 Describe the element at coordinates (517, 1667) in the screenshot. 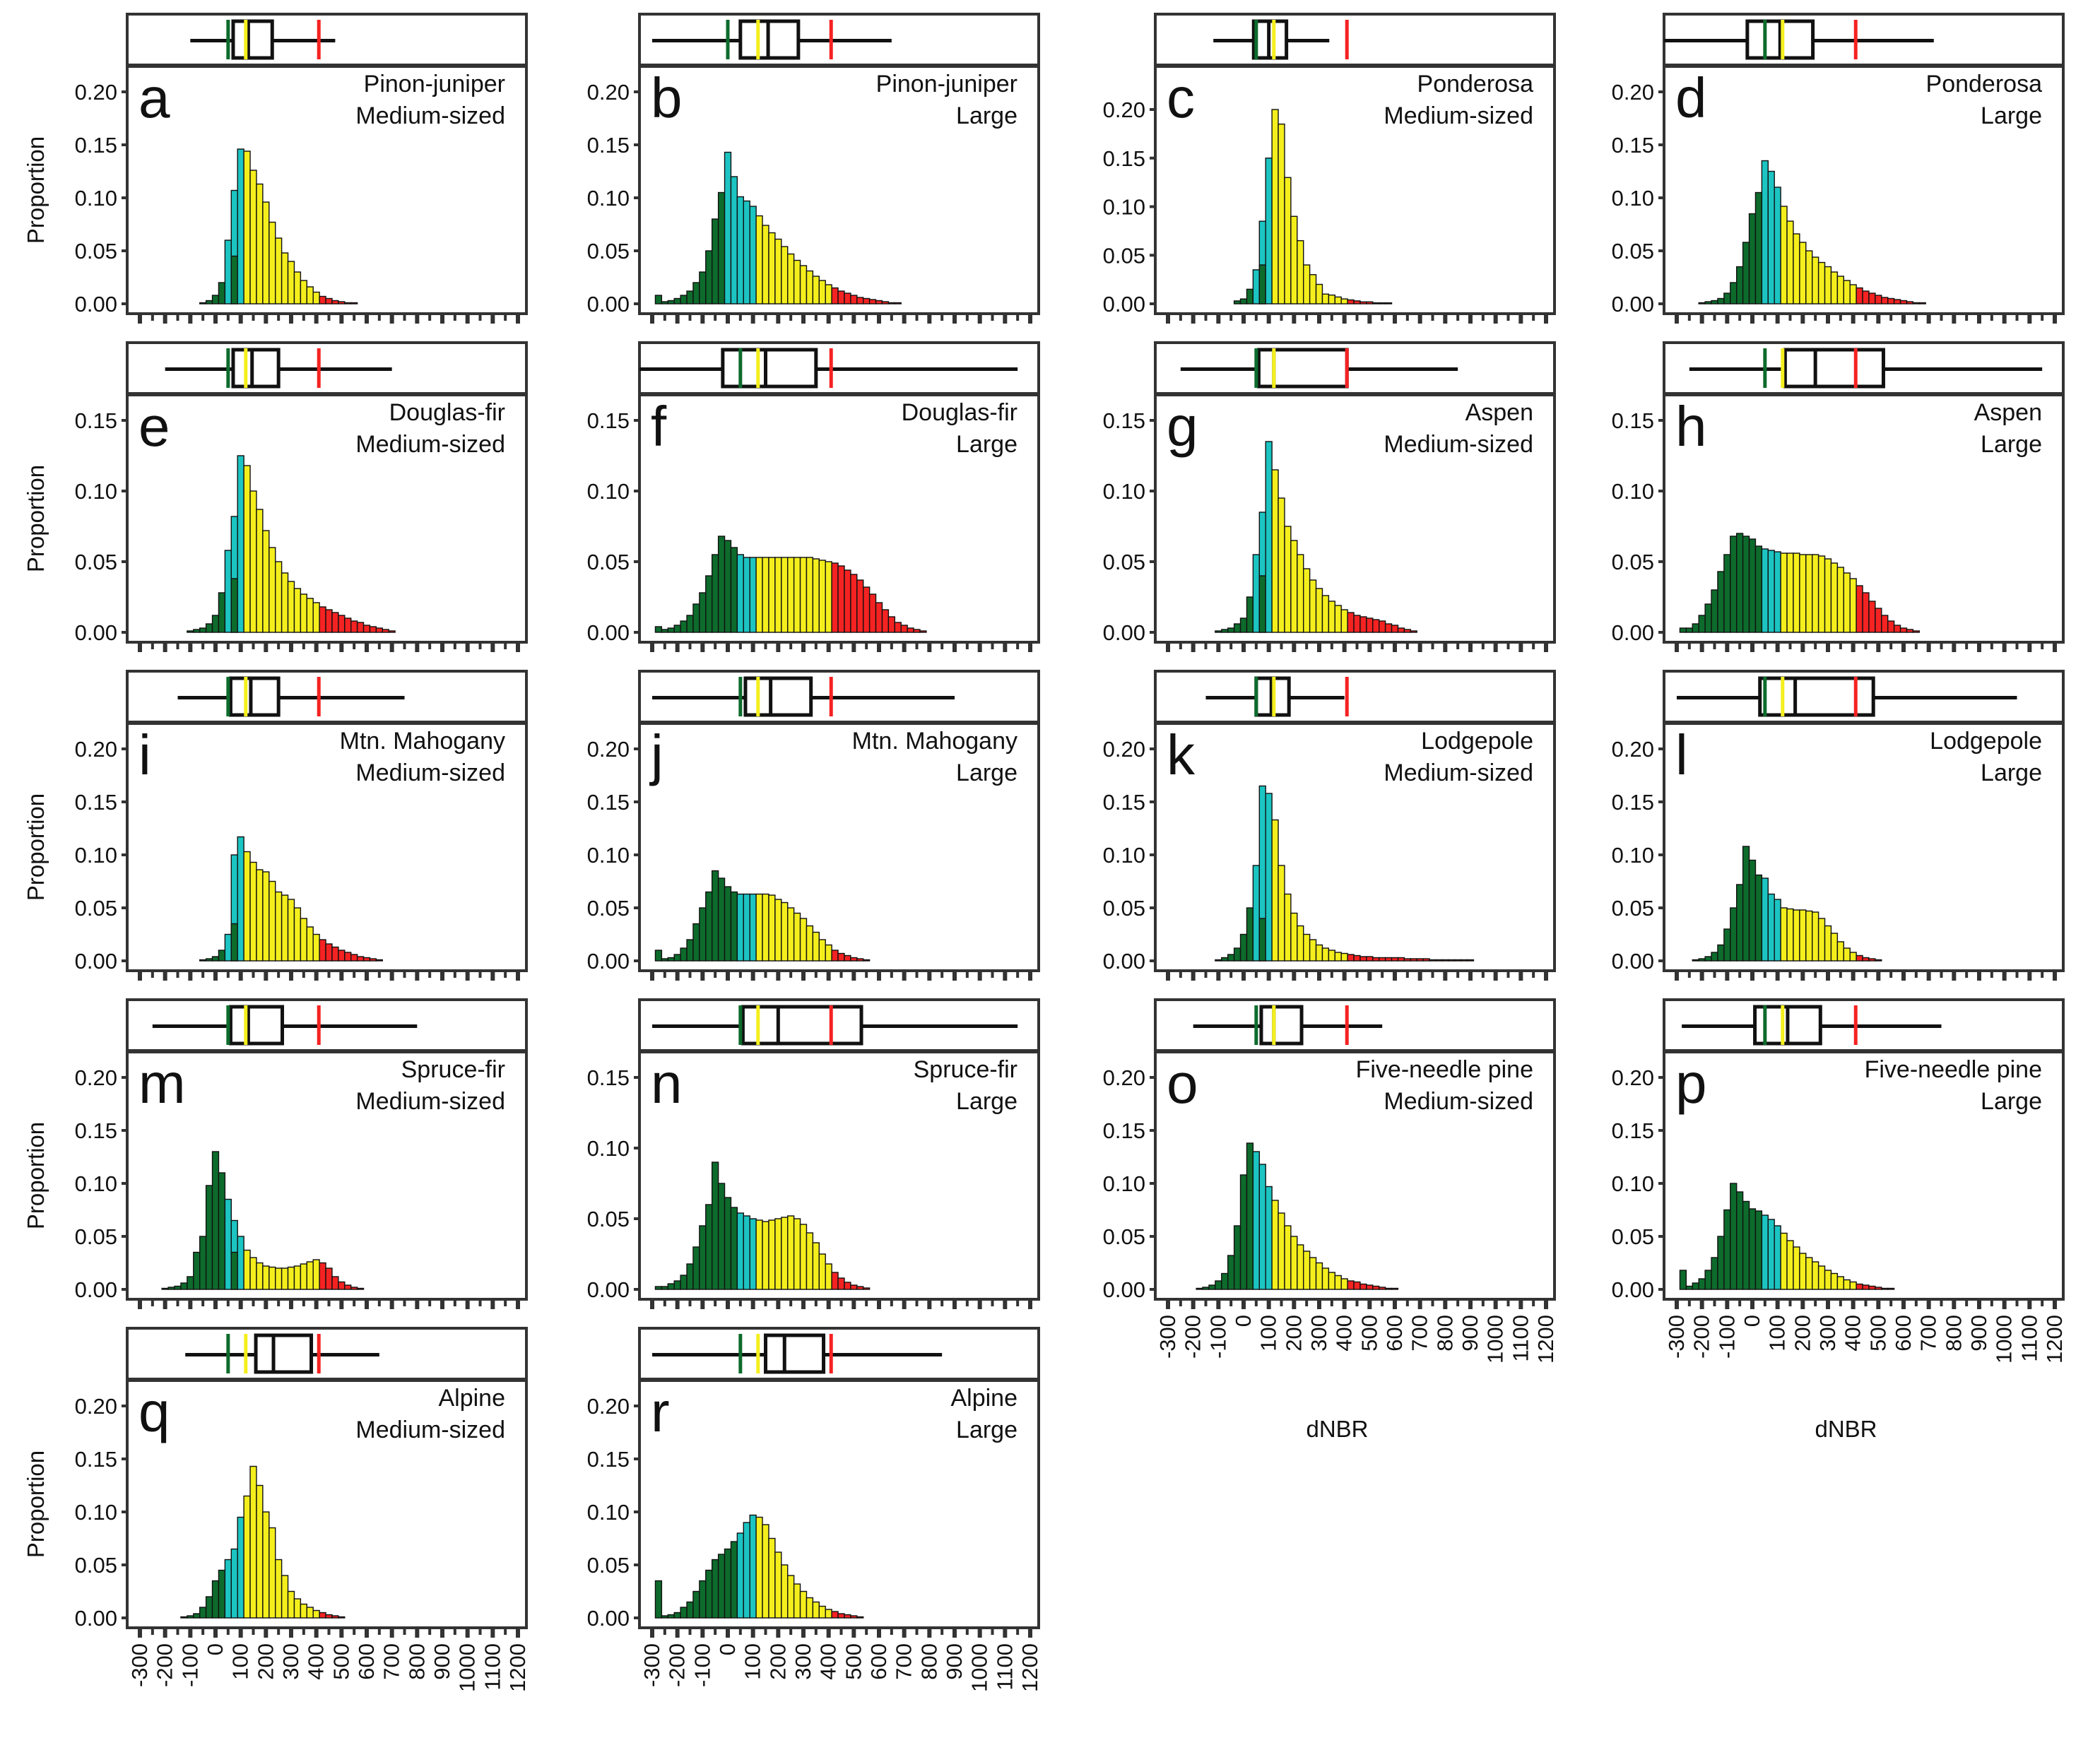

I see `x-tick-label: 1200` at that location.